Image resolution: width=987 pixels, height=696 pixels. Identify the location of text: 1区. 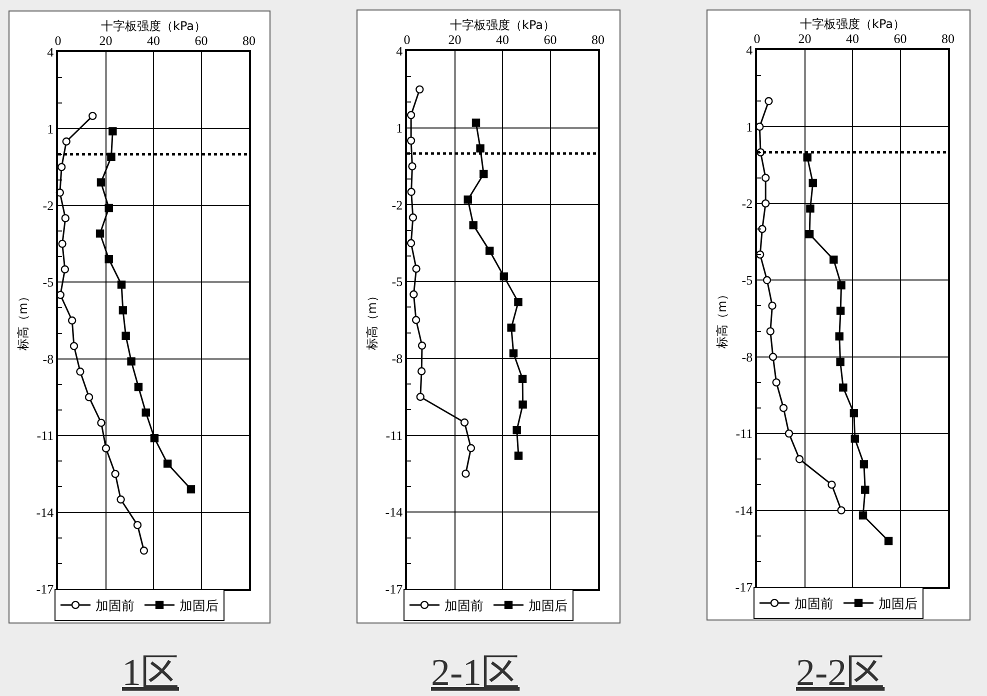
(150, 673).